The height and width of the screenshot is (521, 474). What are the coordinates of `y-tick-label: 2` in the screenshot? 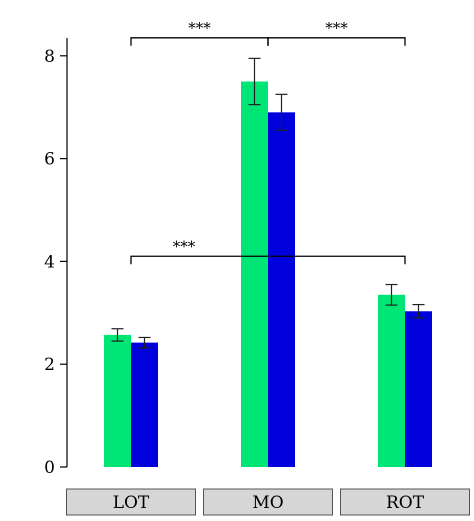 It's located at (49, 365).